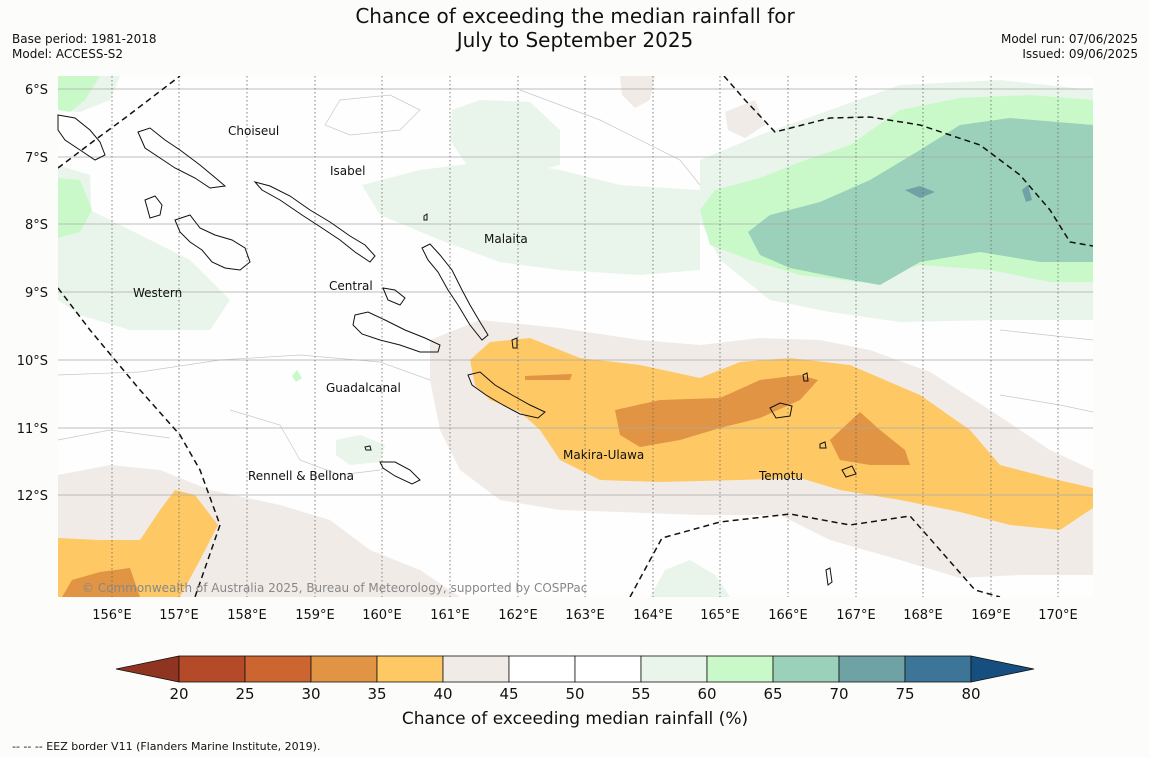 The image size is (1150, 758). Describe the element at coordinates (382, 615) in the screenshot. I see `lon-label: 160°E` at that location.